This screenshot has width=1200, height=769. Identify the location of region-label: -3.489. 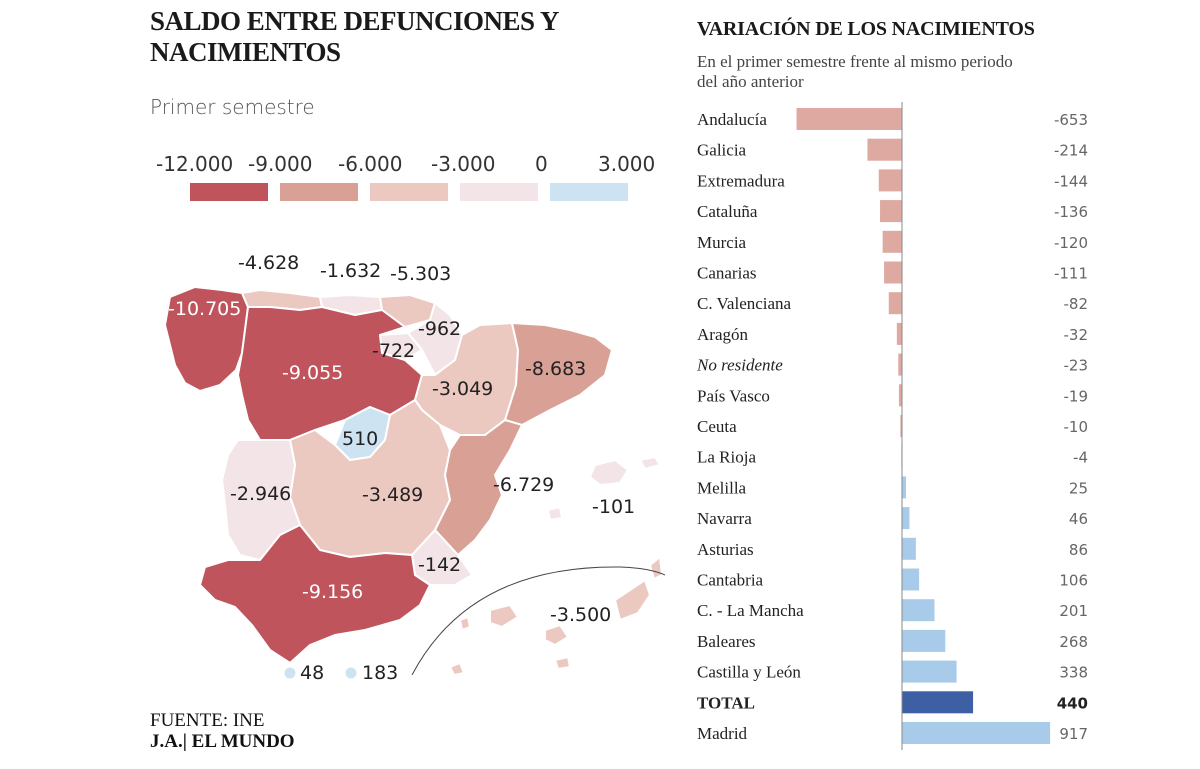
(392, 495).